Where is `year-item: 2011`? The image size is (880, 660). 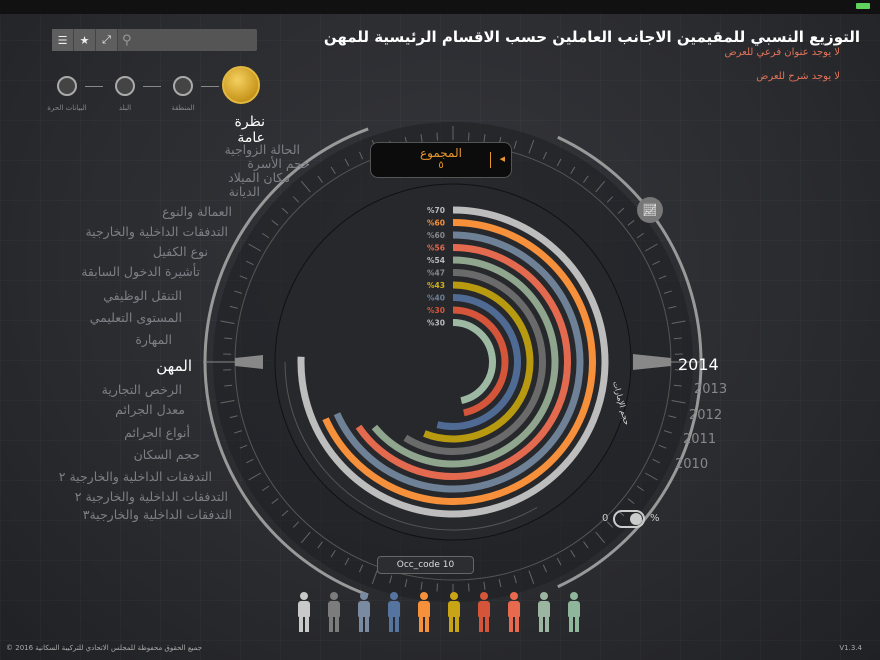 year-item: 2011 is located at coordinates (700, 439).